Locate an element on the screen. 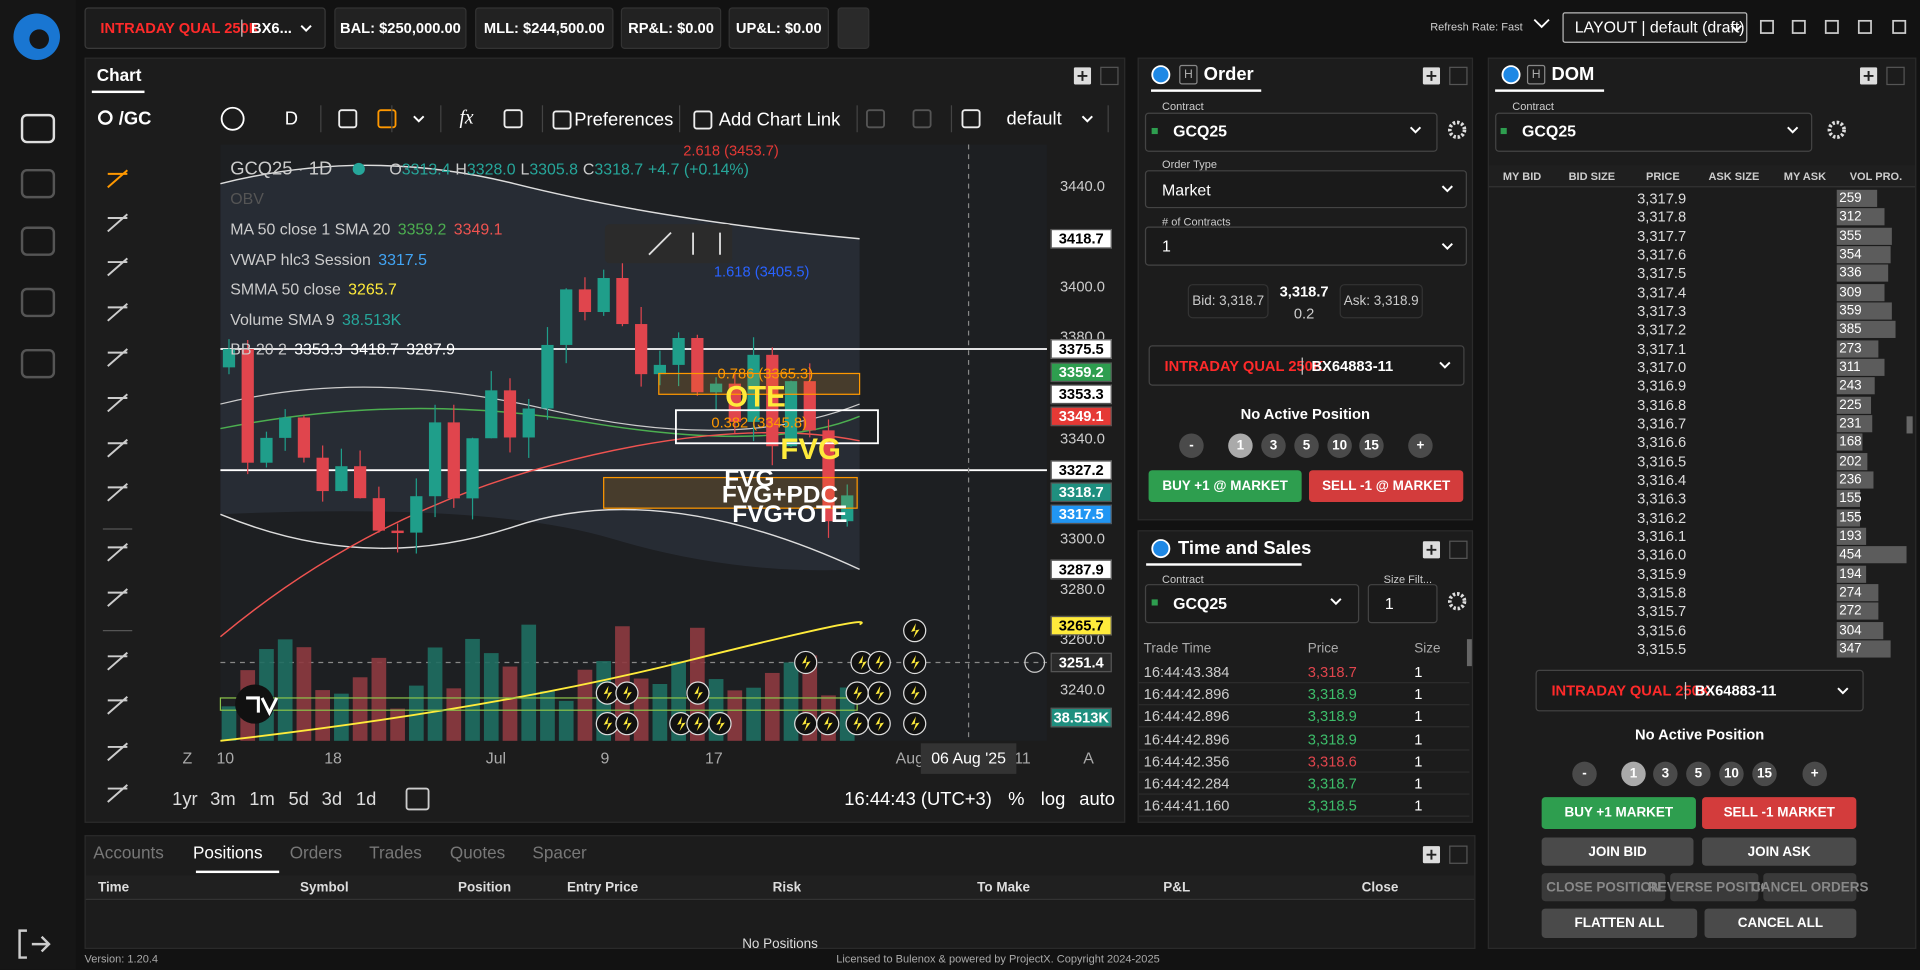  column-header: PRICE is located at coordinates (1663, 176).